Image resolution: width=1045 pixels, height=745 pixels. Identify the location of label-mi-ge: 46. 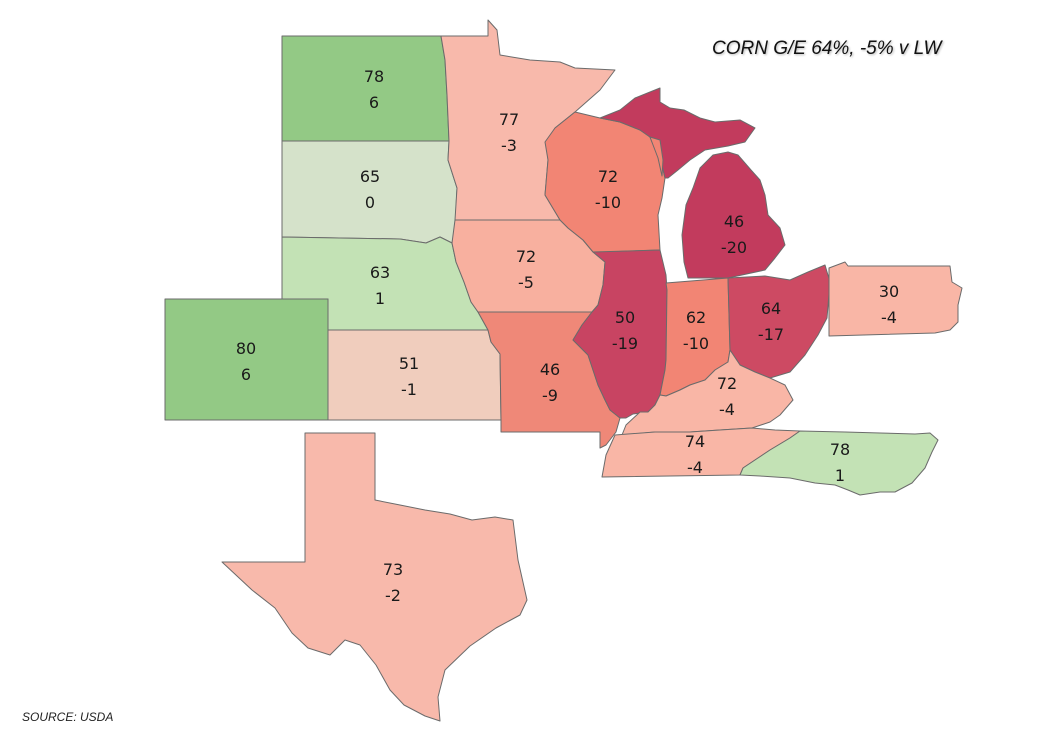
(734, 221).